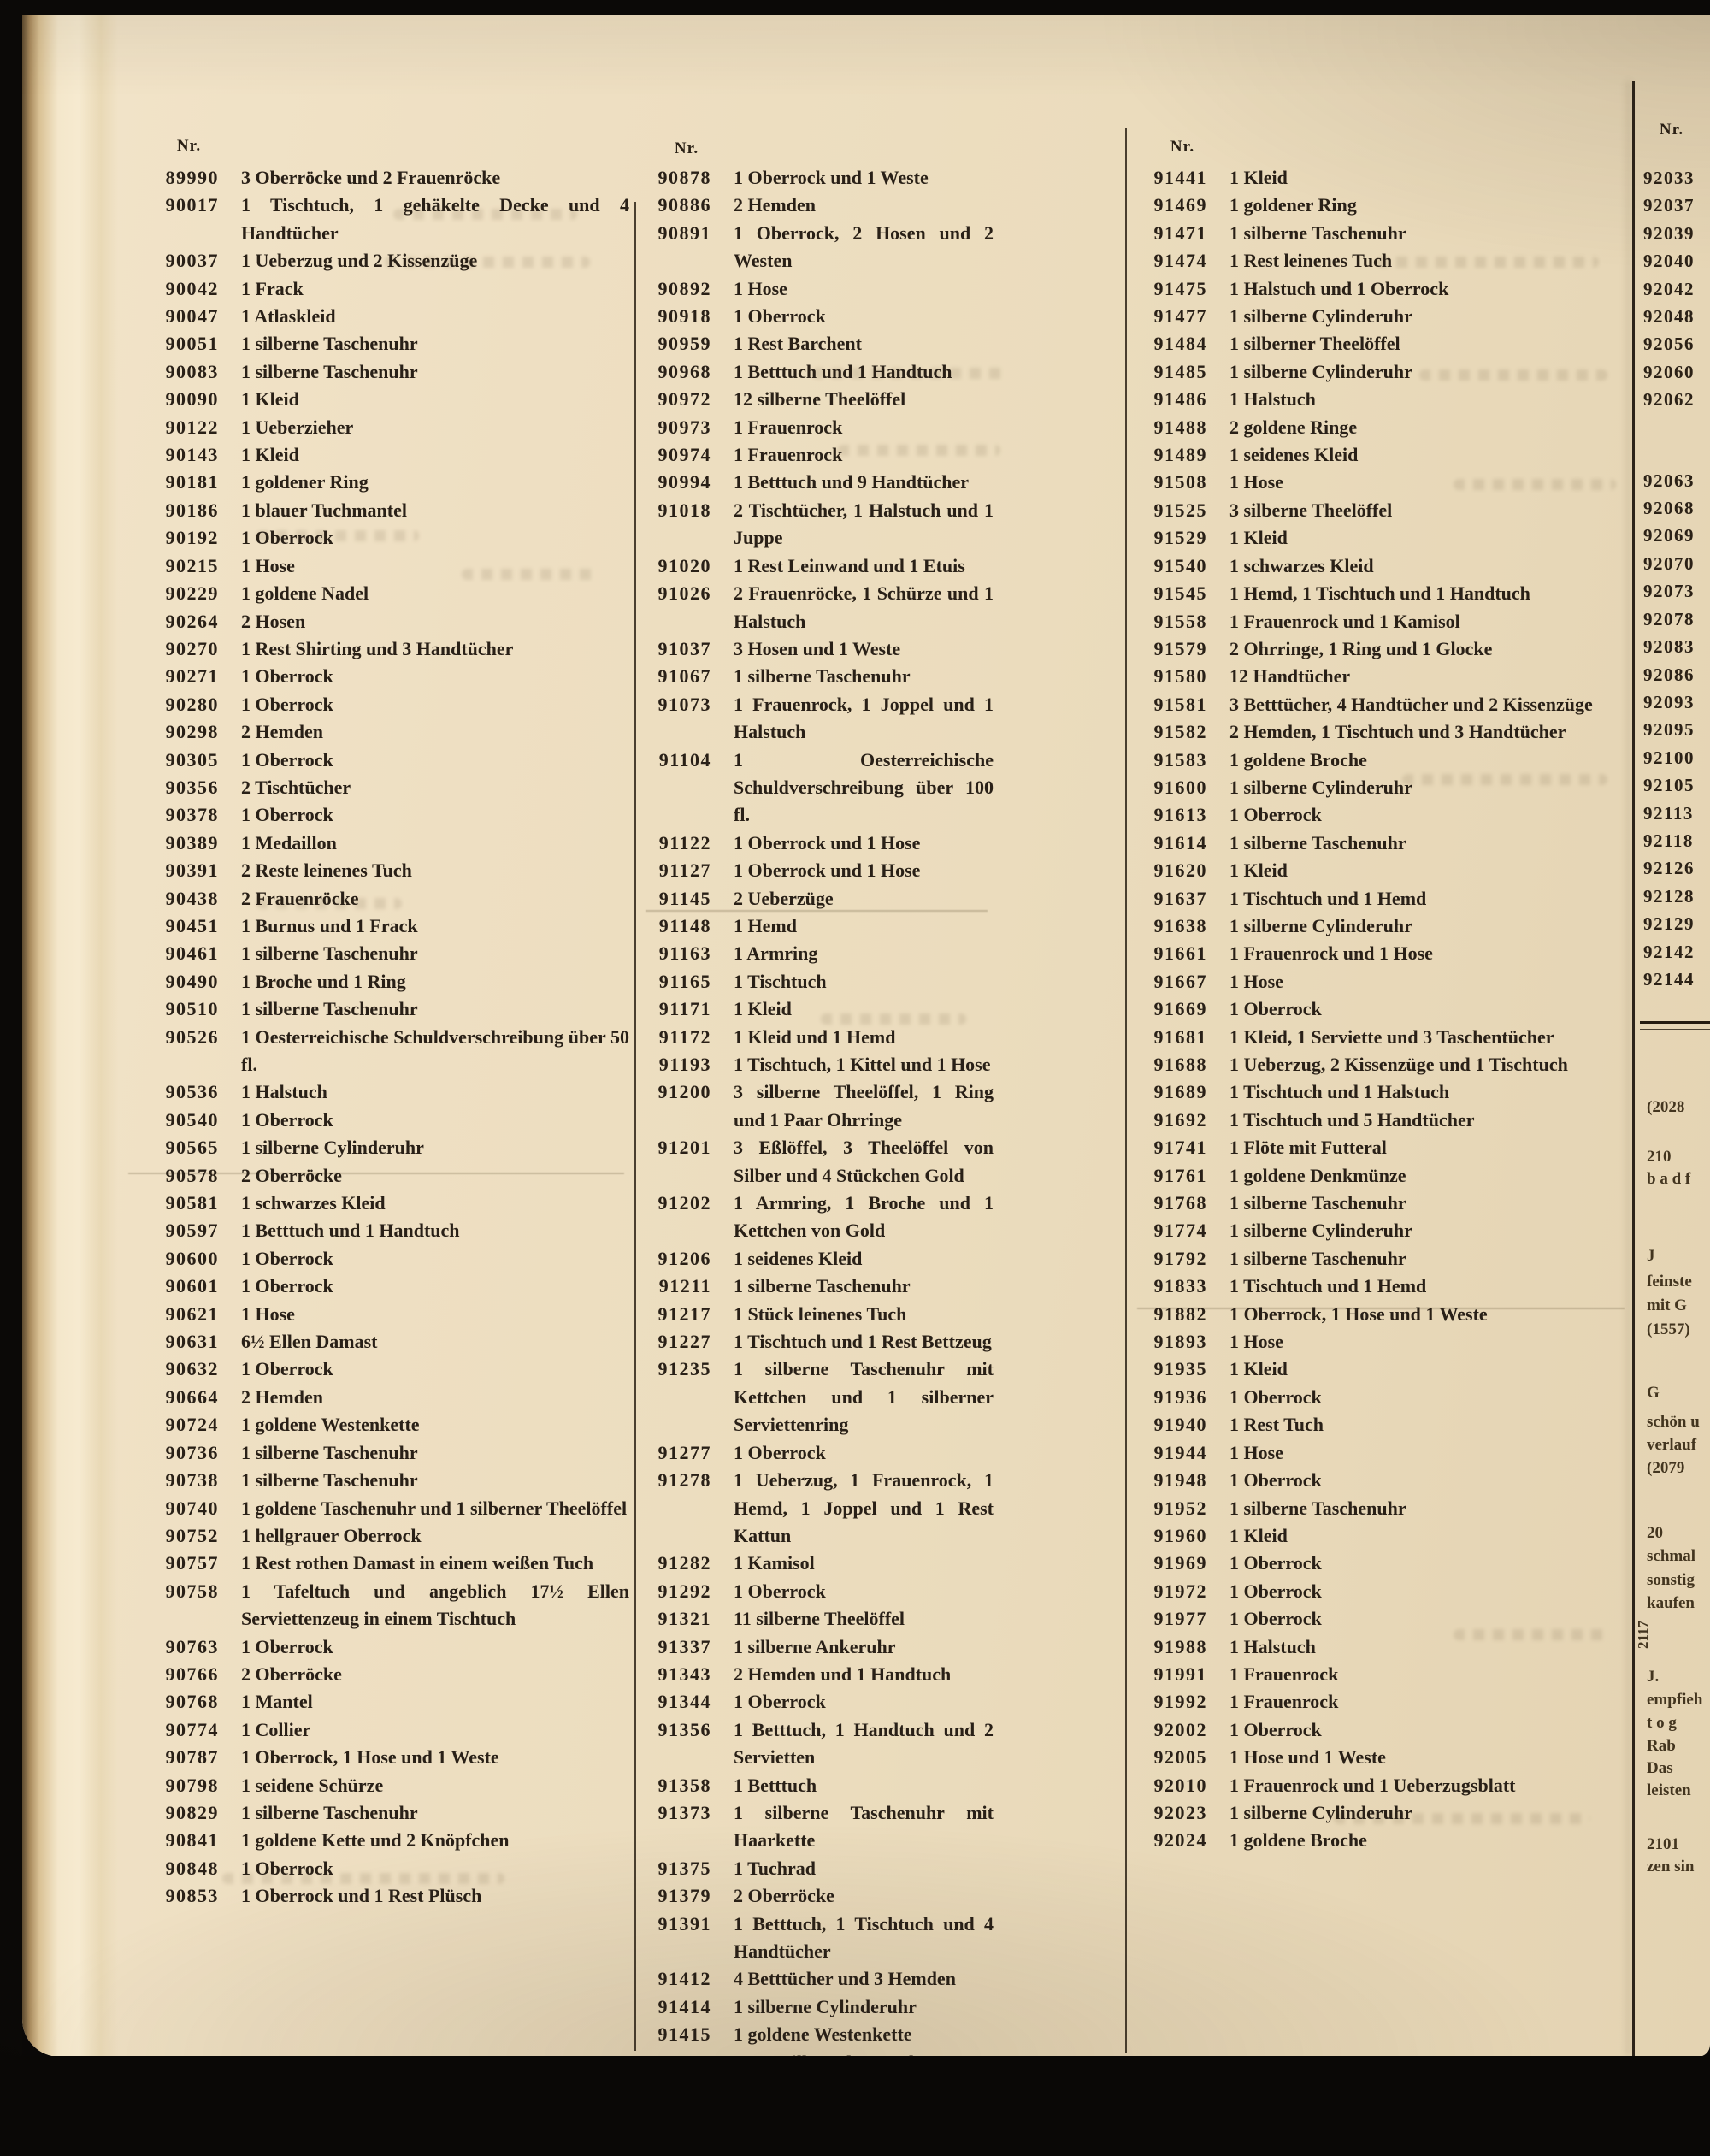 This screenshot has width=1710, height=2156. Describe the element at coordinates (684, 205) in the screenshot. I see `item-number: 90886` at that location.